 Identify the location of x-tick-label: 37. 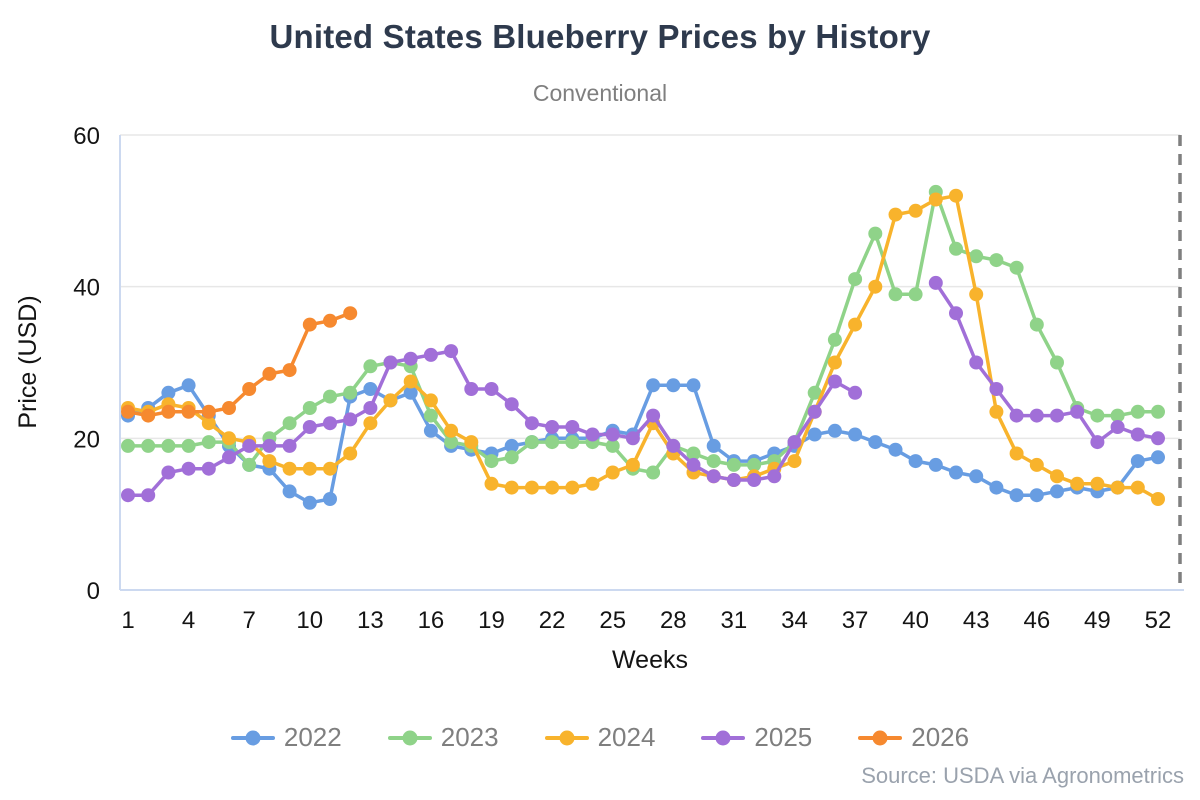
(855, 620).